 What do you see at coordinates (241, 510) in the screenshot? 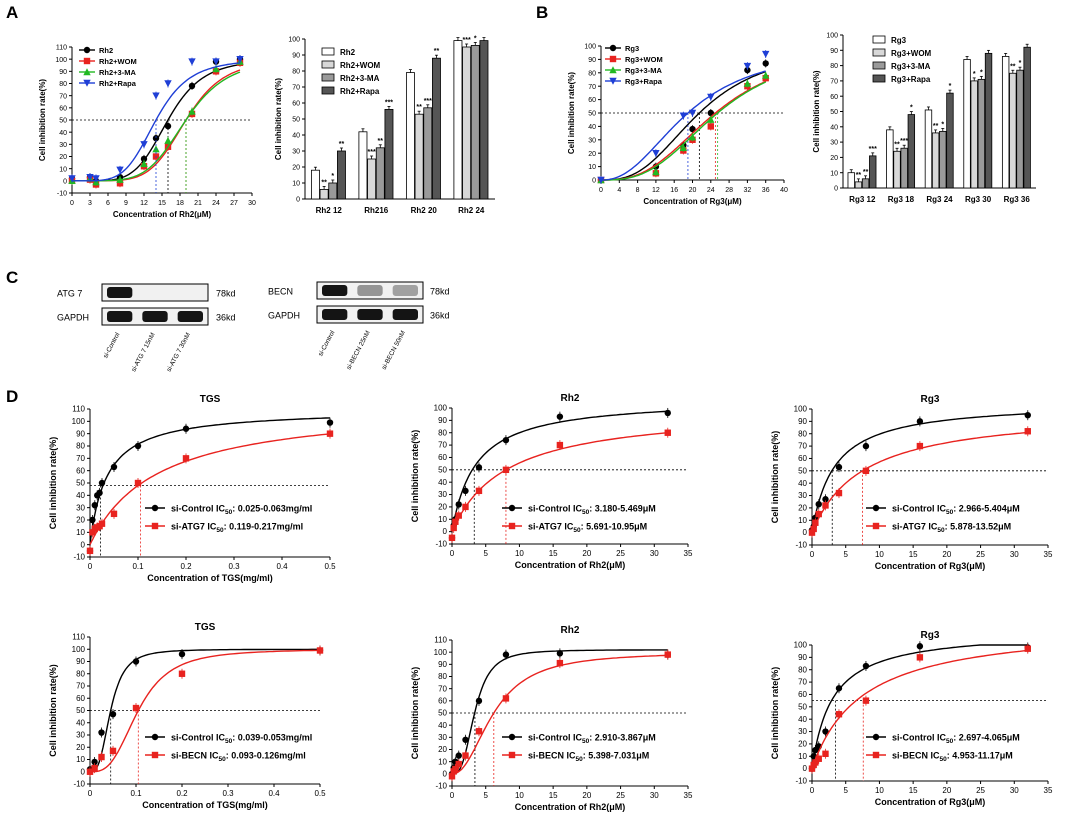
I see `legend-label: si-Control IC50: 0.025-0.063mg/ml` at bounding box center [241, 510].